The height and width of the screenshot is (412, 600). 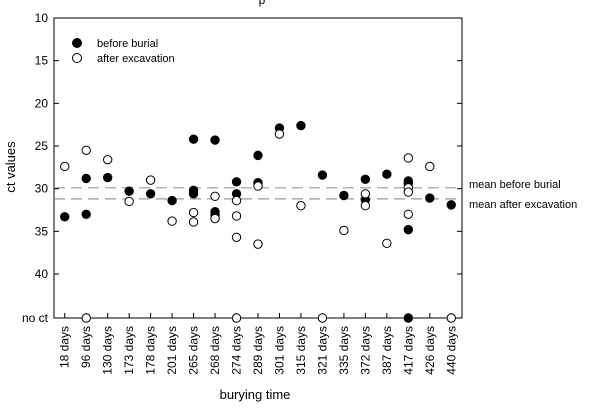 I want to click on y-tick-label: 20, so click(x=42, y=103).